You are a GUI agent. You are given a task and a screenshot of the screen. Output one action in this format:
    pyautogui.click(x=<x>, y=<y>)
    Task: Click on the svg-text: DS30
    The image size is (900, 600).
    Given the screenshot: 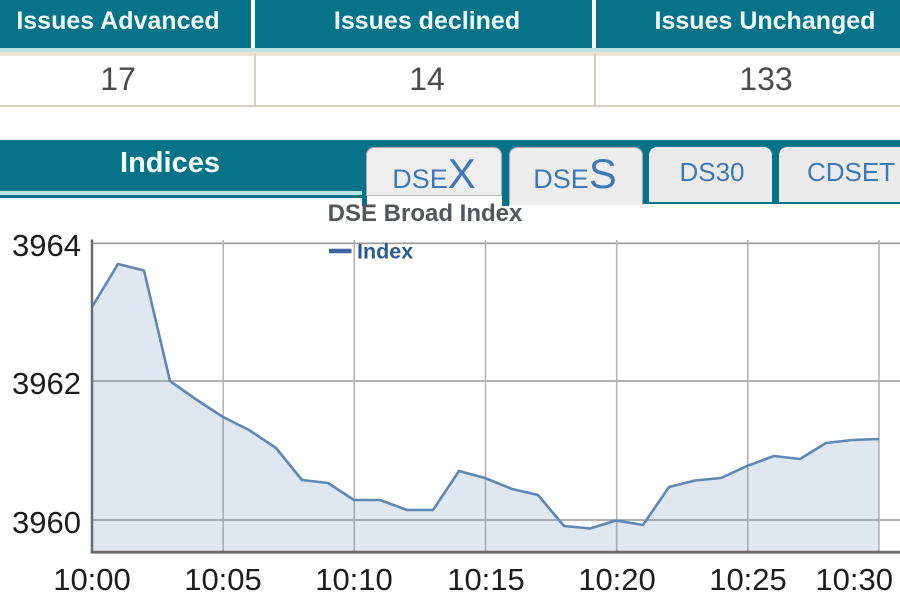 What is the action you would take?
    pyautogui.click(x=711, y=172)
    